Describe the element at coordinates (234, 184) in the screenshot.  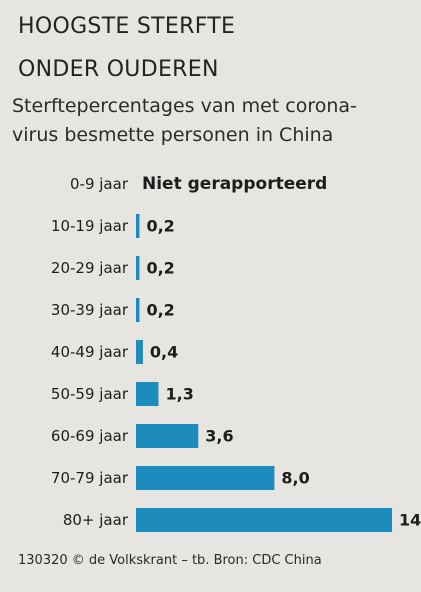
I see `not-reported-label: Niet gerapporteerd` at that location.